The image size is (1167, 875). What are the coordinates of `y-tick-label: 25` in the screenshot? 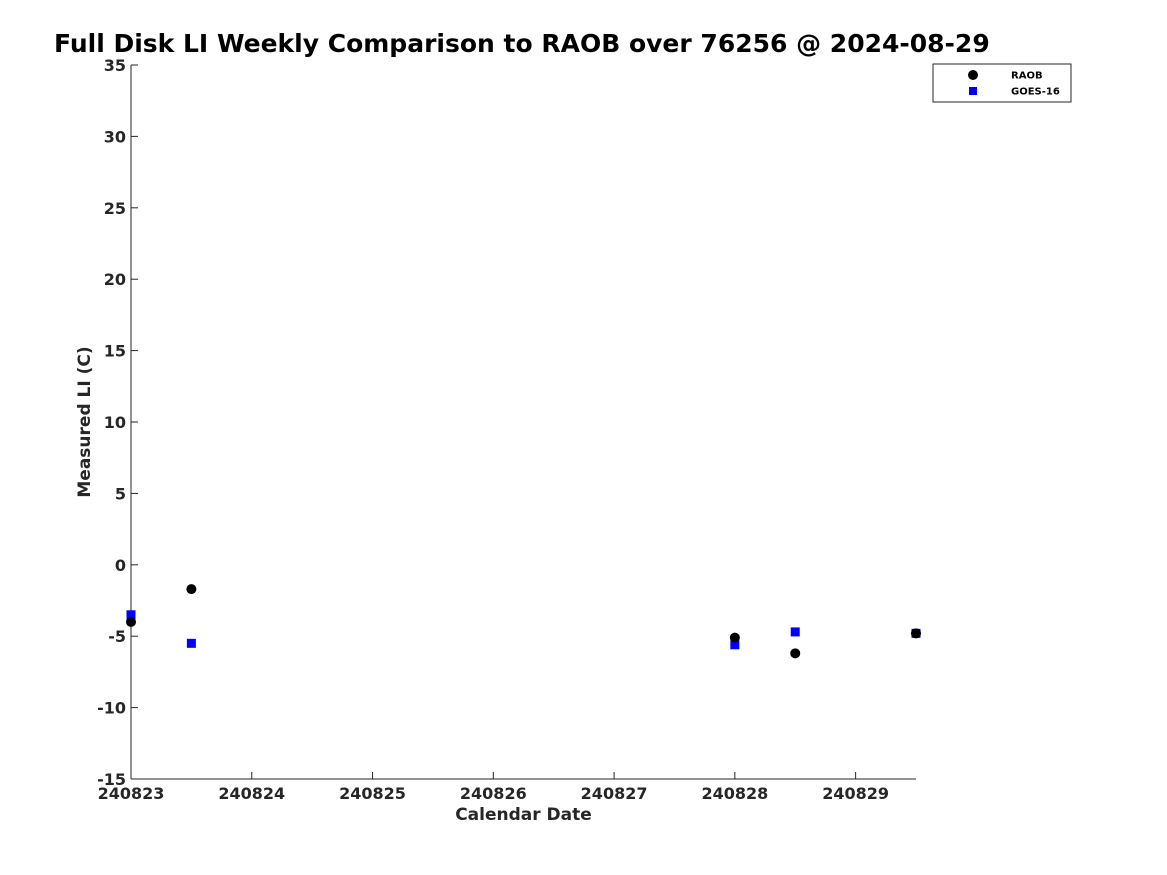 It's located at (115, 208).